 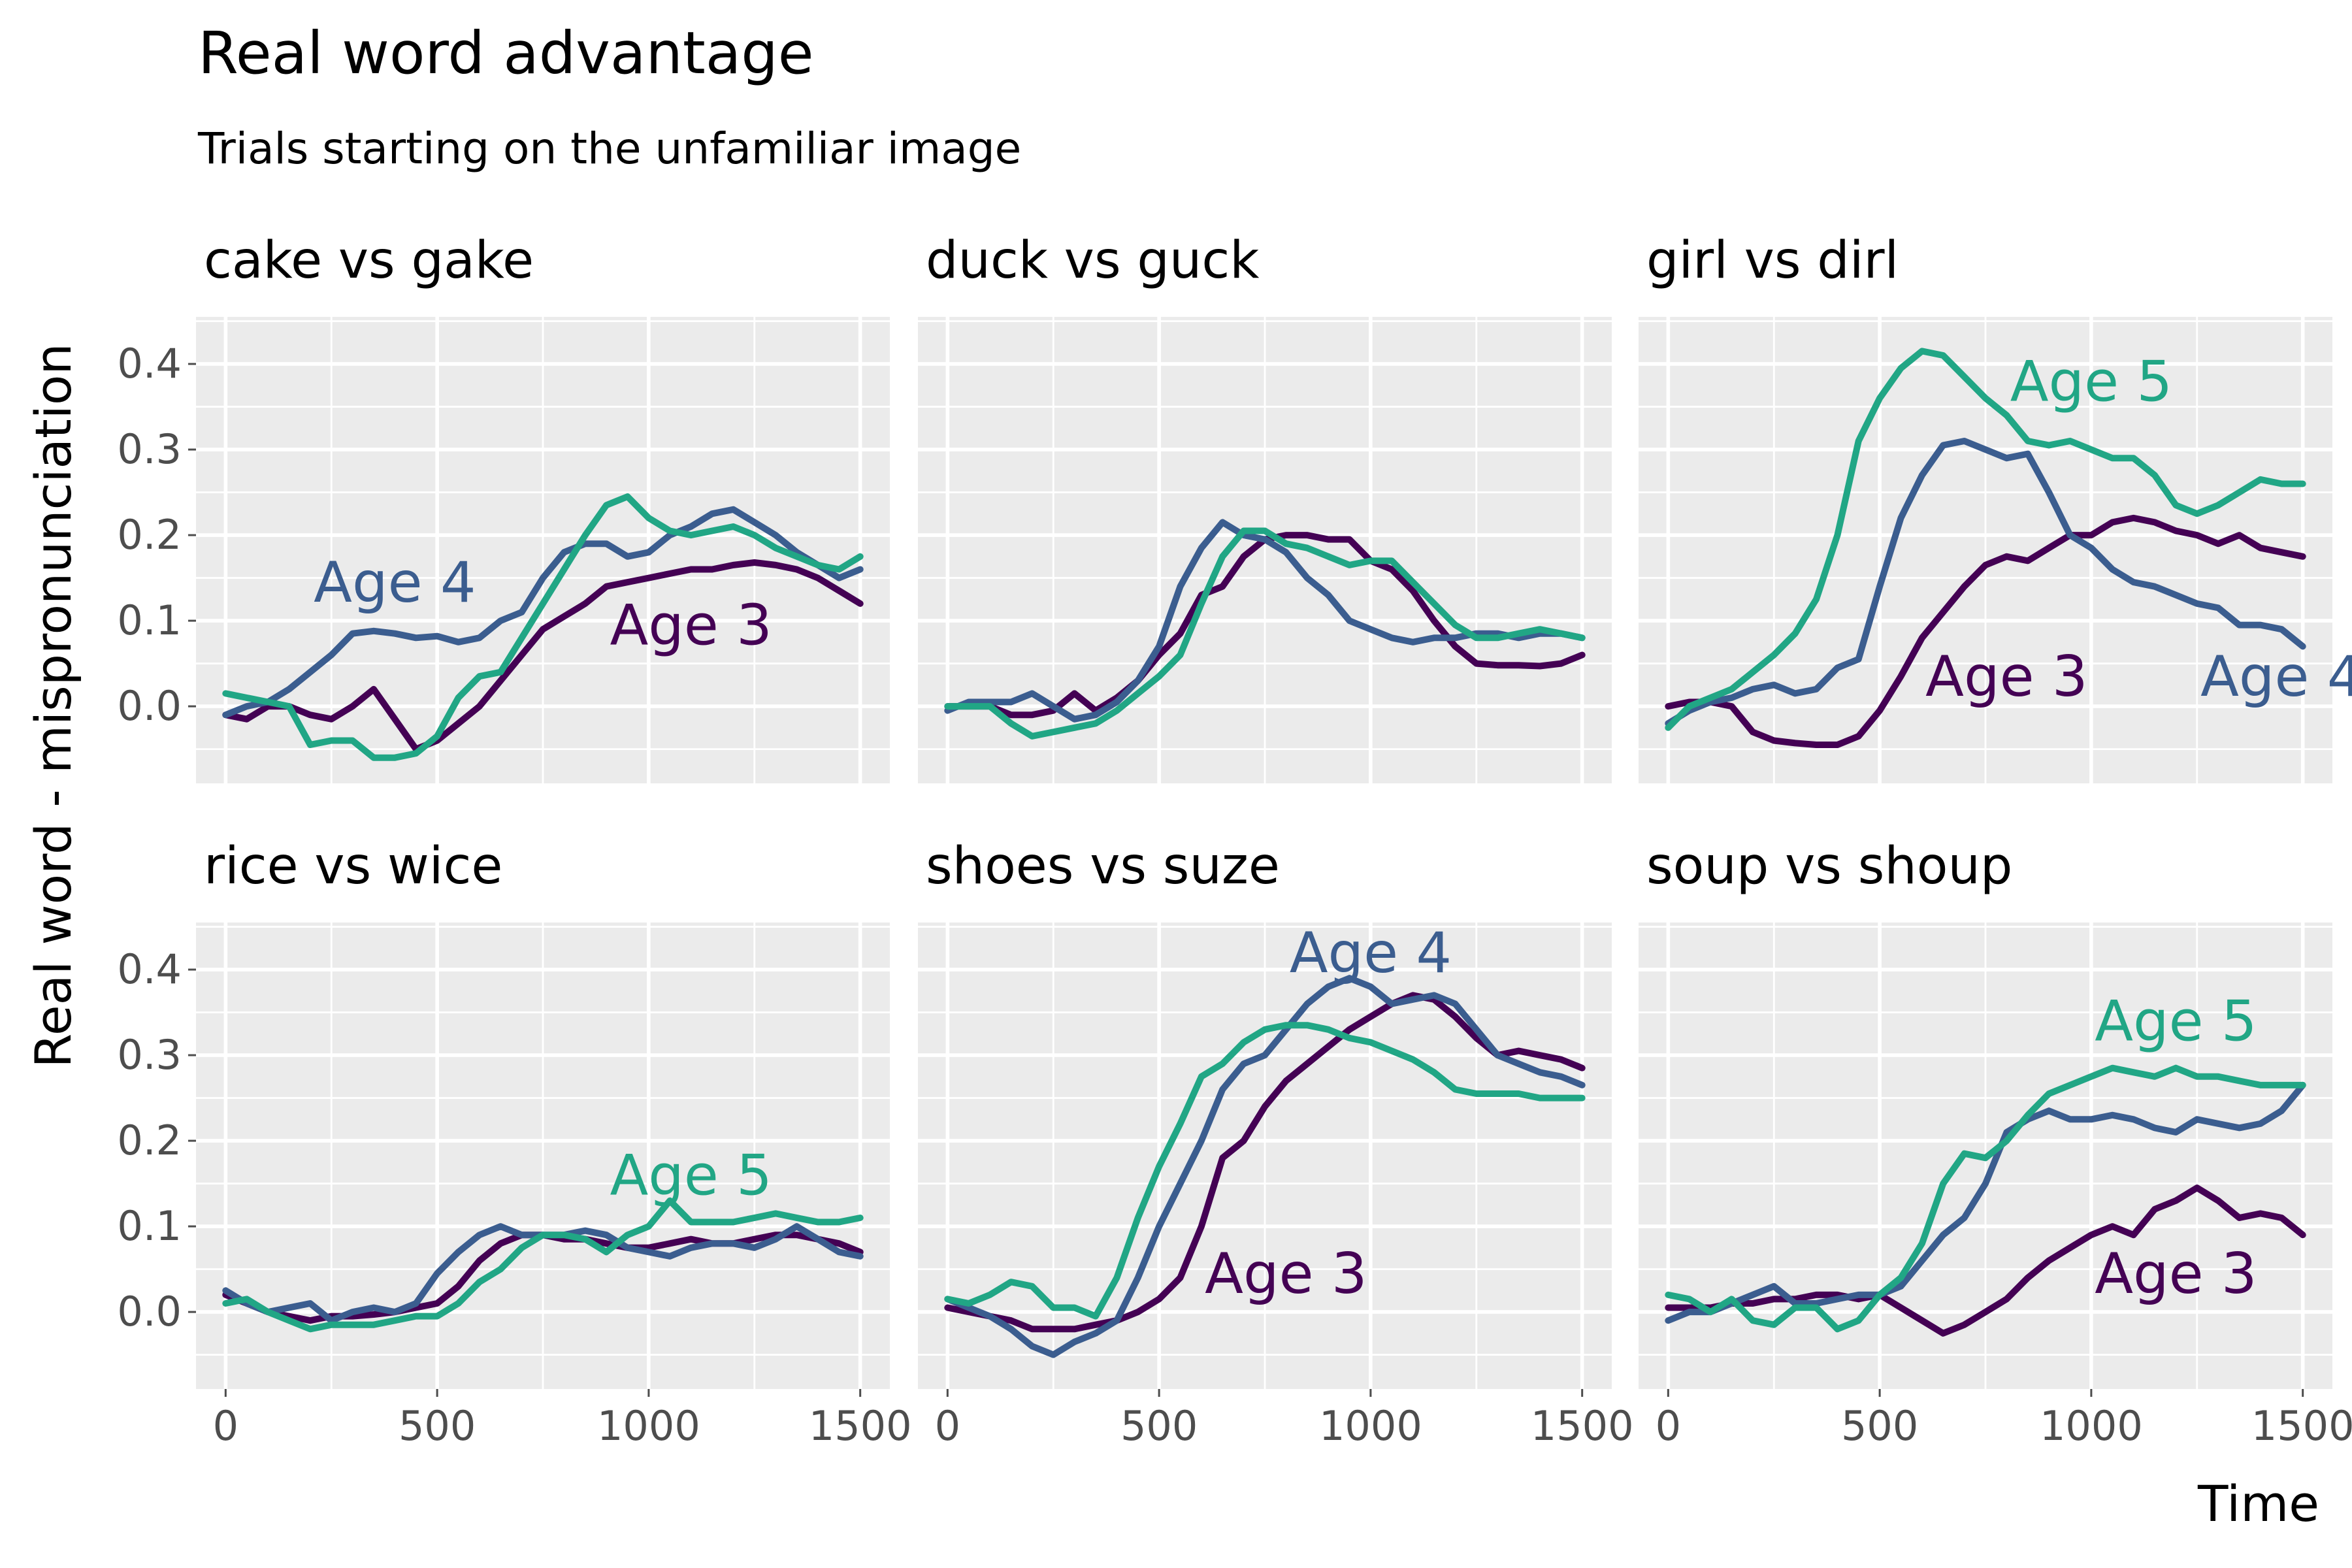 I want to click on facet-title: cake vs gake, so click(x=369, y=260).